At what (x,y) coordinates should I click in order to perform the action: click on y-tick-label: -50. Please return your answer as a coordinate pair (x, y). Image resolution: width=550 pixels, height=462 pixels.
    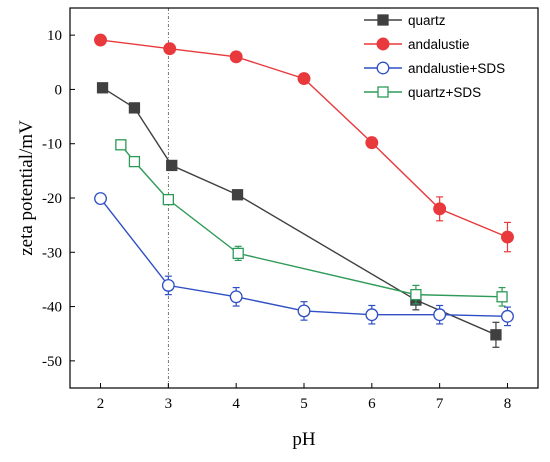
    Looking at the image, I should click on (52, 362).